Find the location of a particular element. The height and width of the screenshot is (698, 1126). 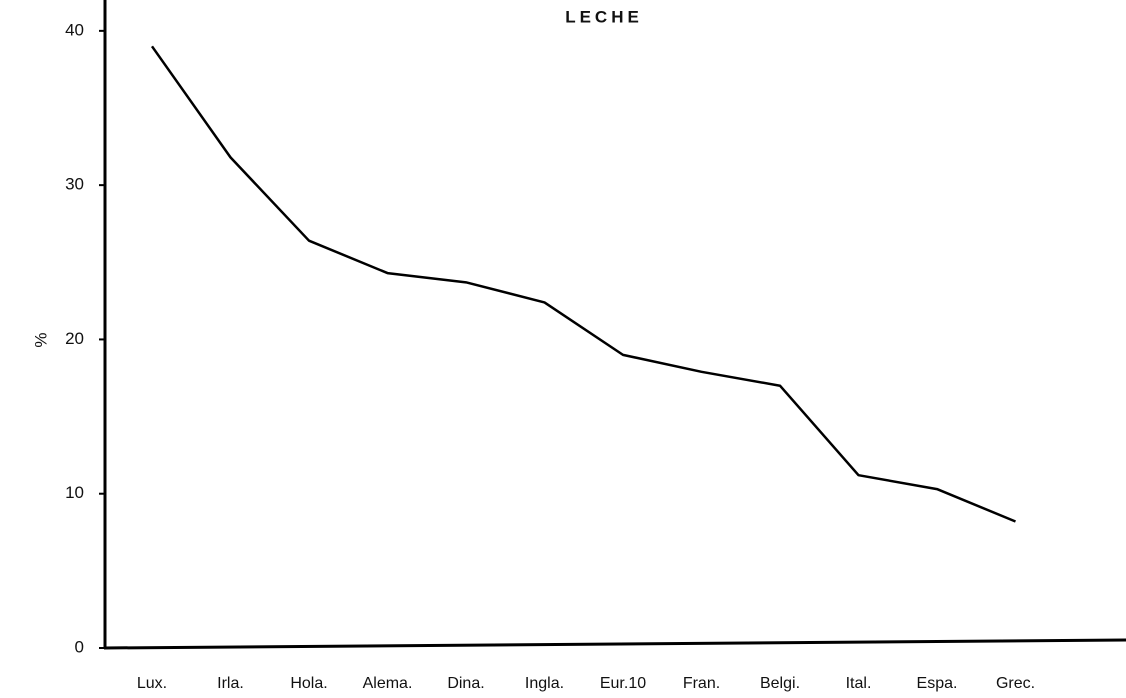

y-tick-label: 40 is located at coordinates (74, 29).